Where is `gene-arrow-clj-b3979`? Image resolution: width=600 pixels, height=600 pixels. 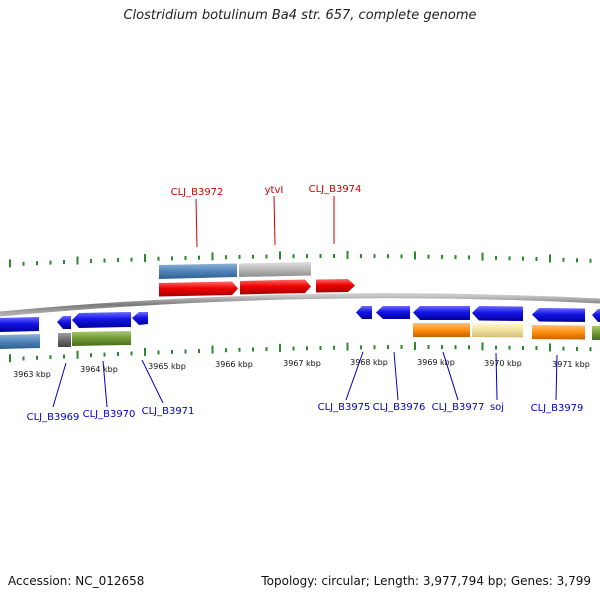 gene-arrow-clj-b3979 is located at coordinates (558, 315).